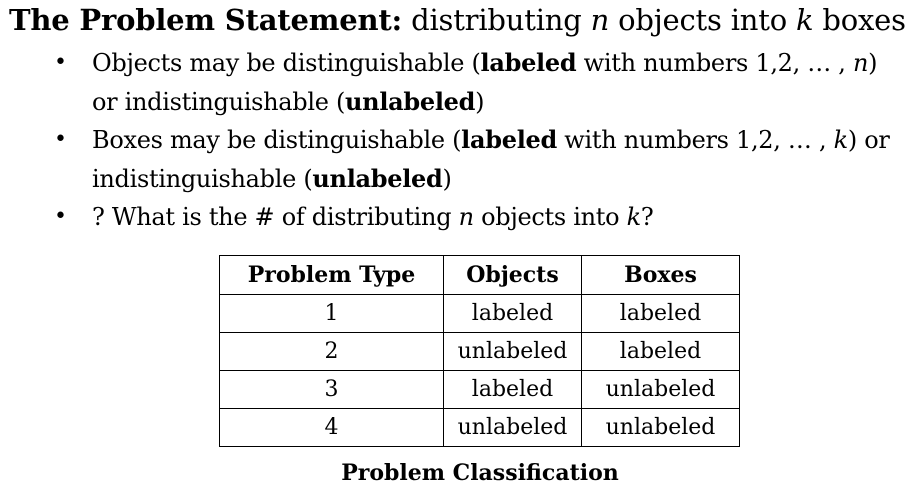 The height and width of the screenshot is (502, 914). I want to click on header-boxes: Boxes, so click(660, 275).